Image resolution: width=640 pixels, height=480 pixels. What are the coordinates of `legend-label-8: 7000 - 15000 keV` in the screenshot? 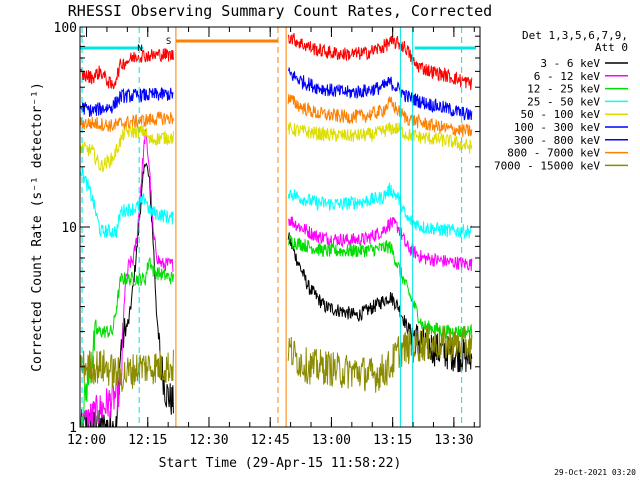 It's located at (547, 165).